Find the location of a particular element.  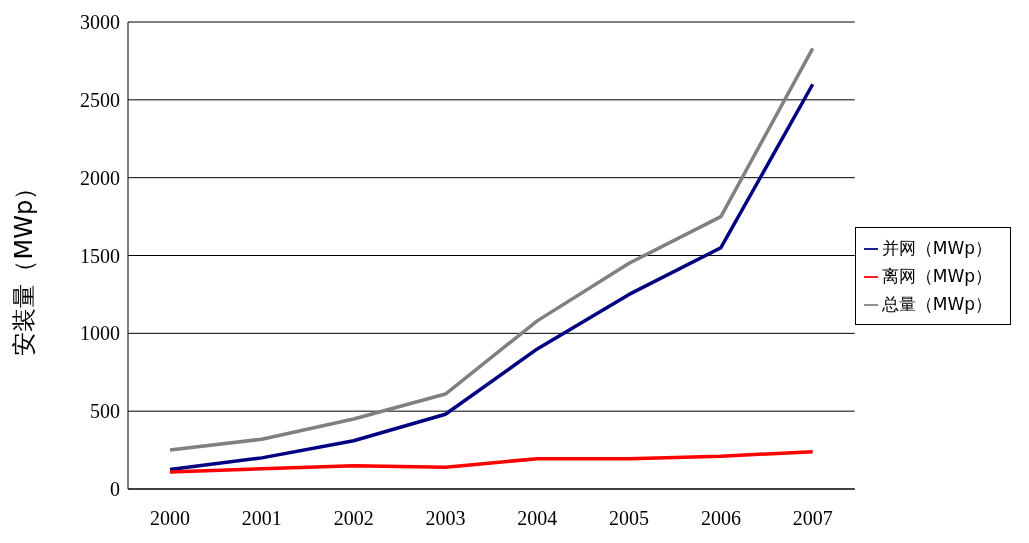

x-tick-label: 2002 is located at coordinates (353, 518).